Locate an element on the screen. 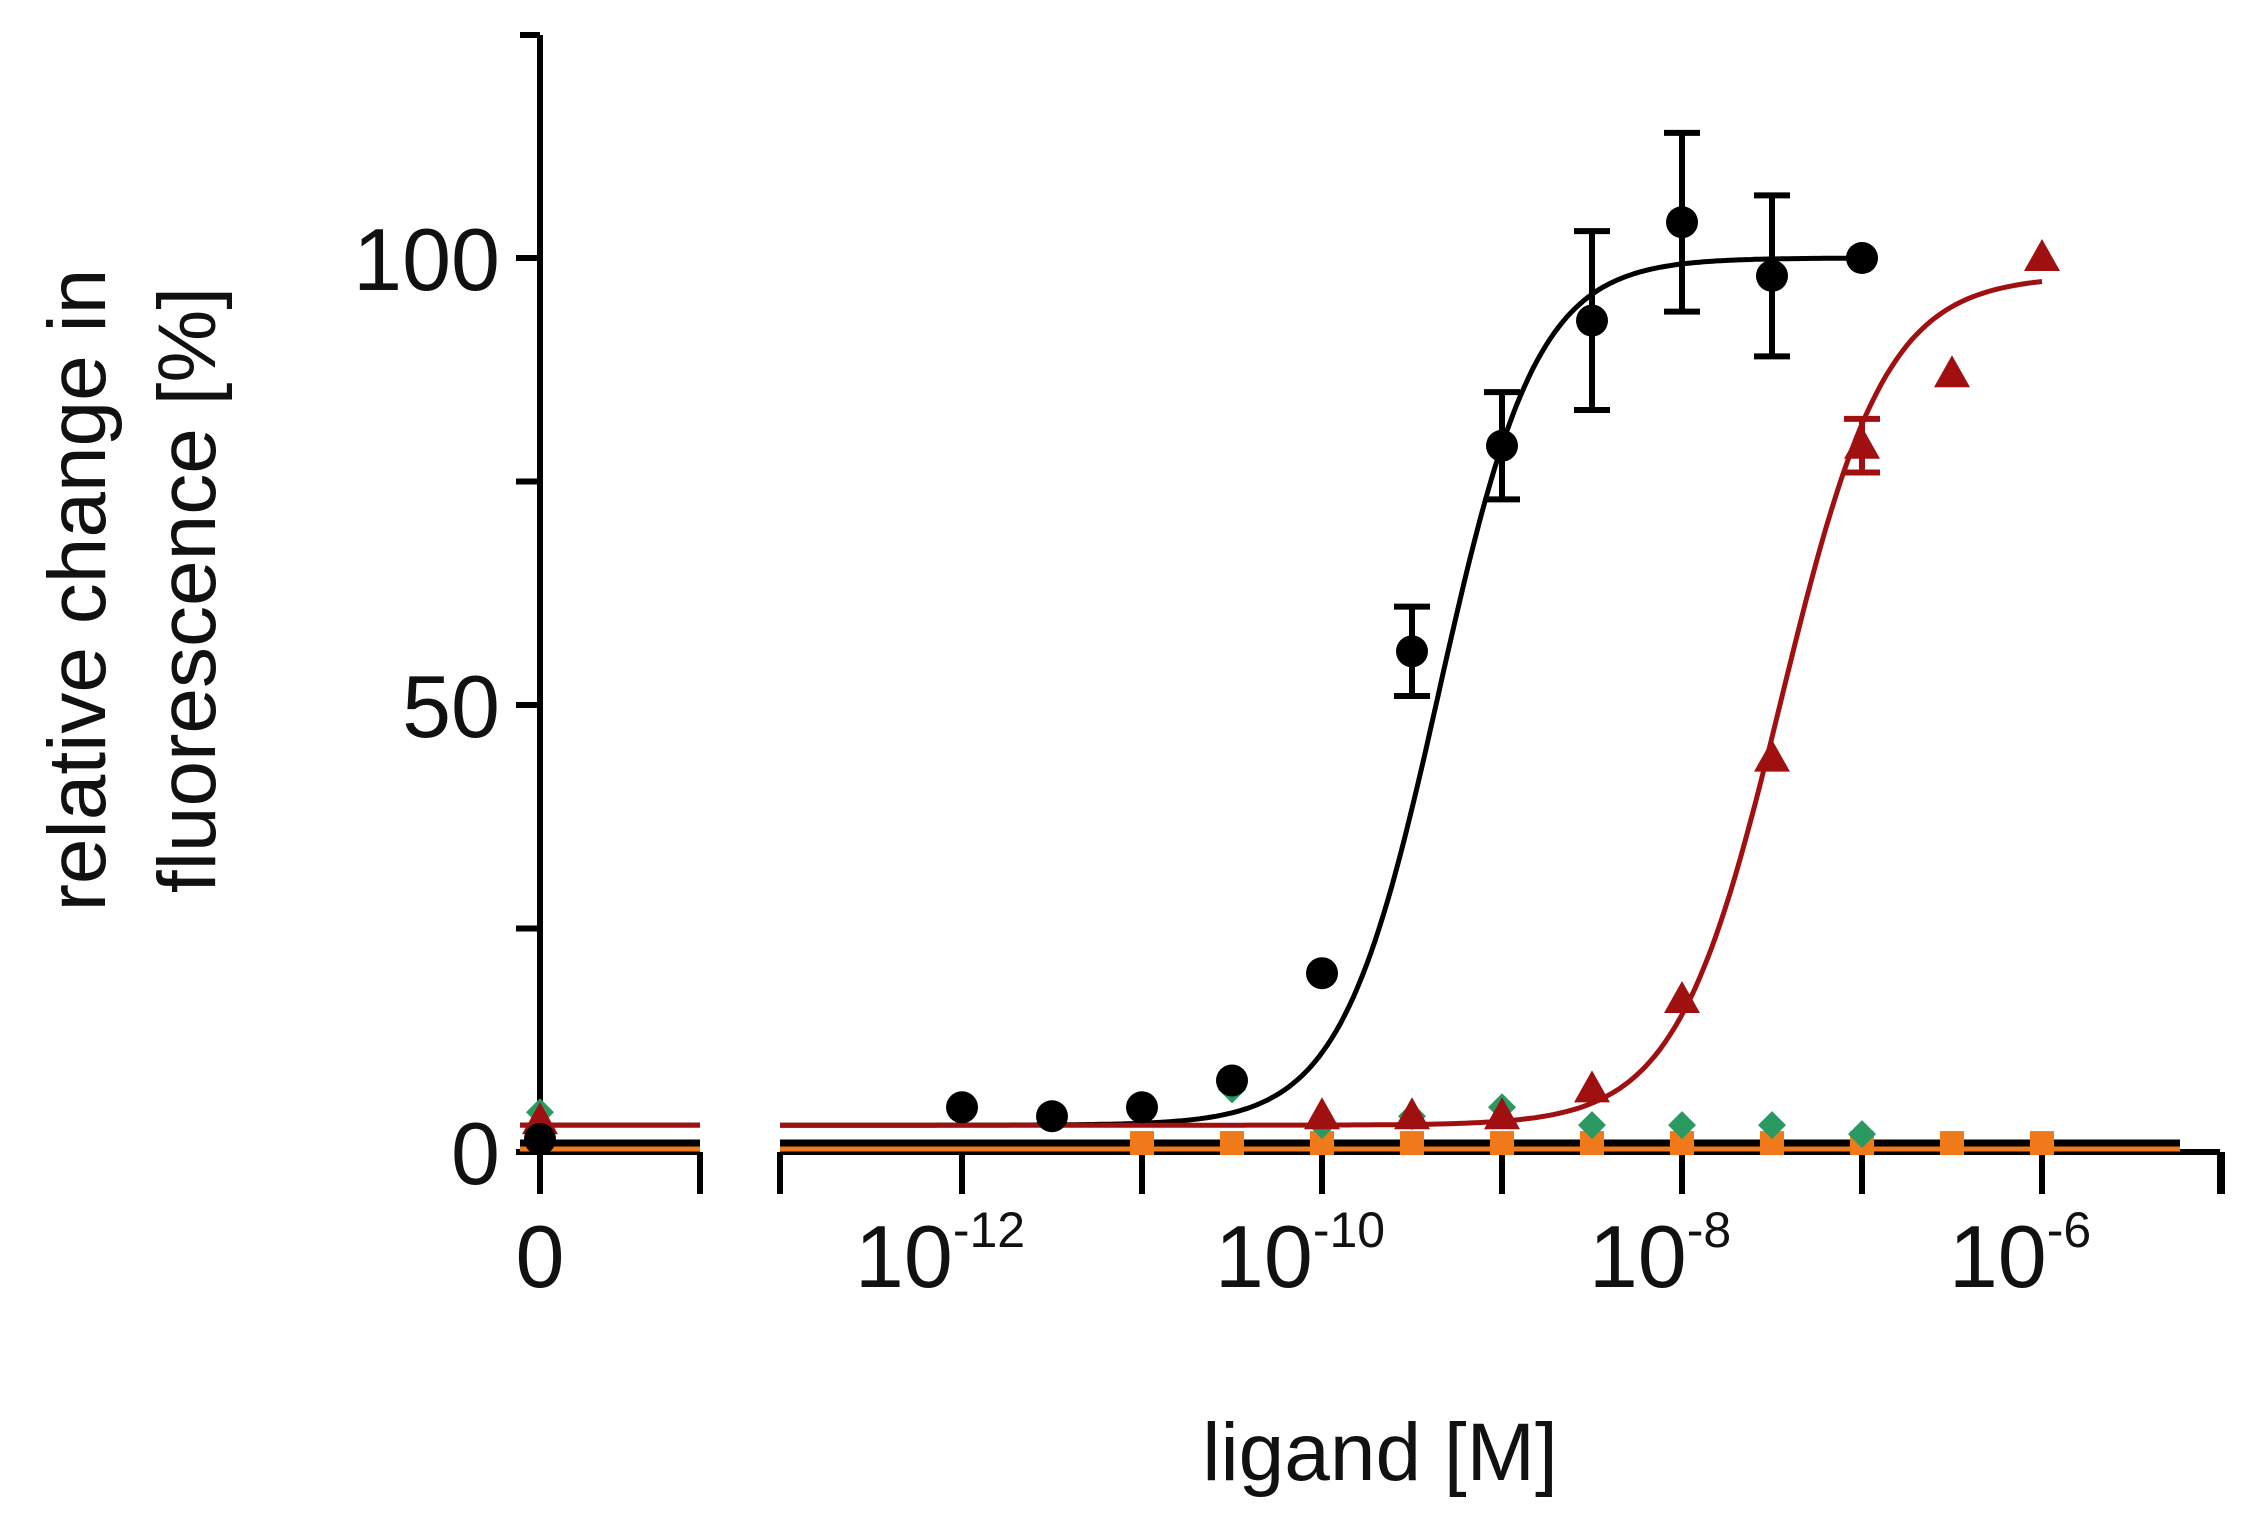 The width and height of the screenshot is (2256, 1532). black-point--8.5 is located at coordinates (1592, 320).